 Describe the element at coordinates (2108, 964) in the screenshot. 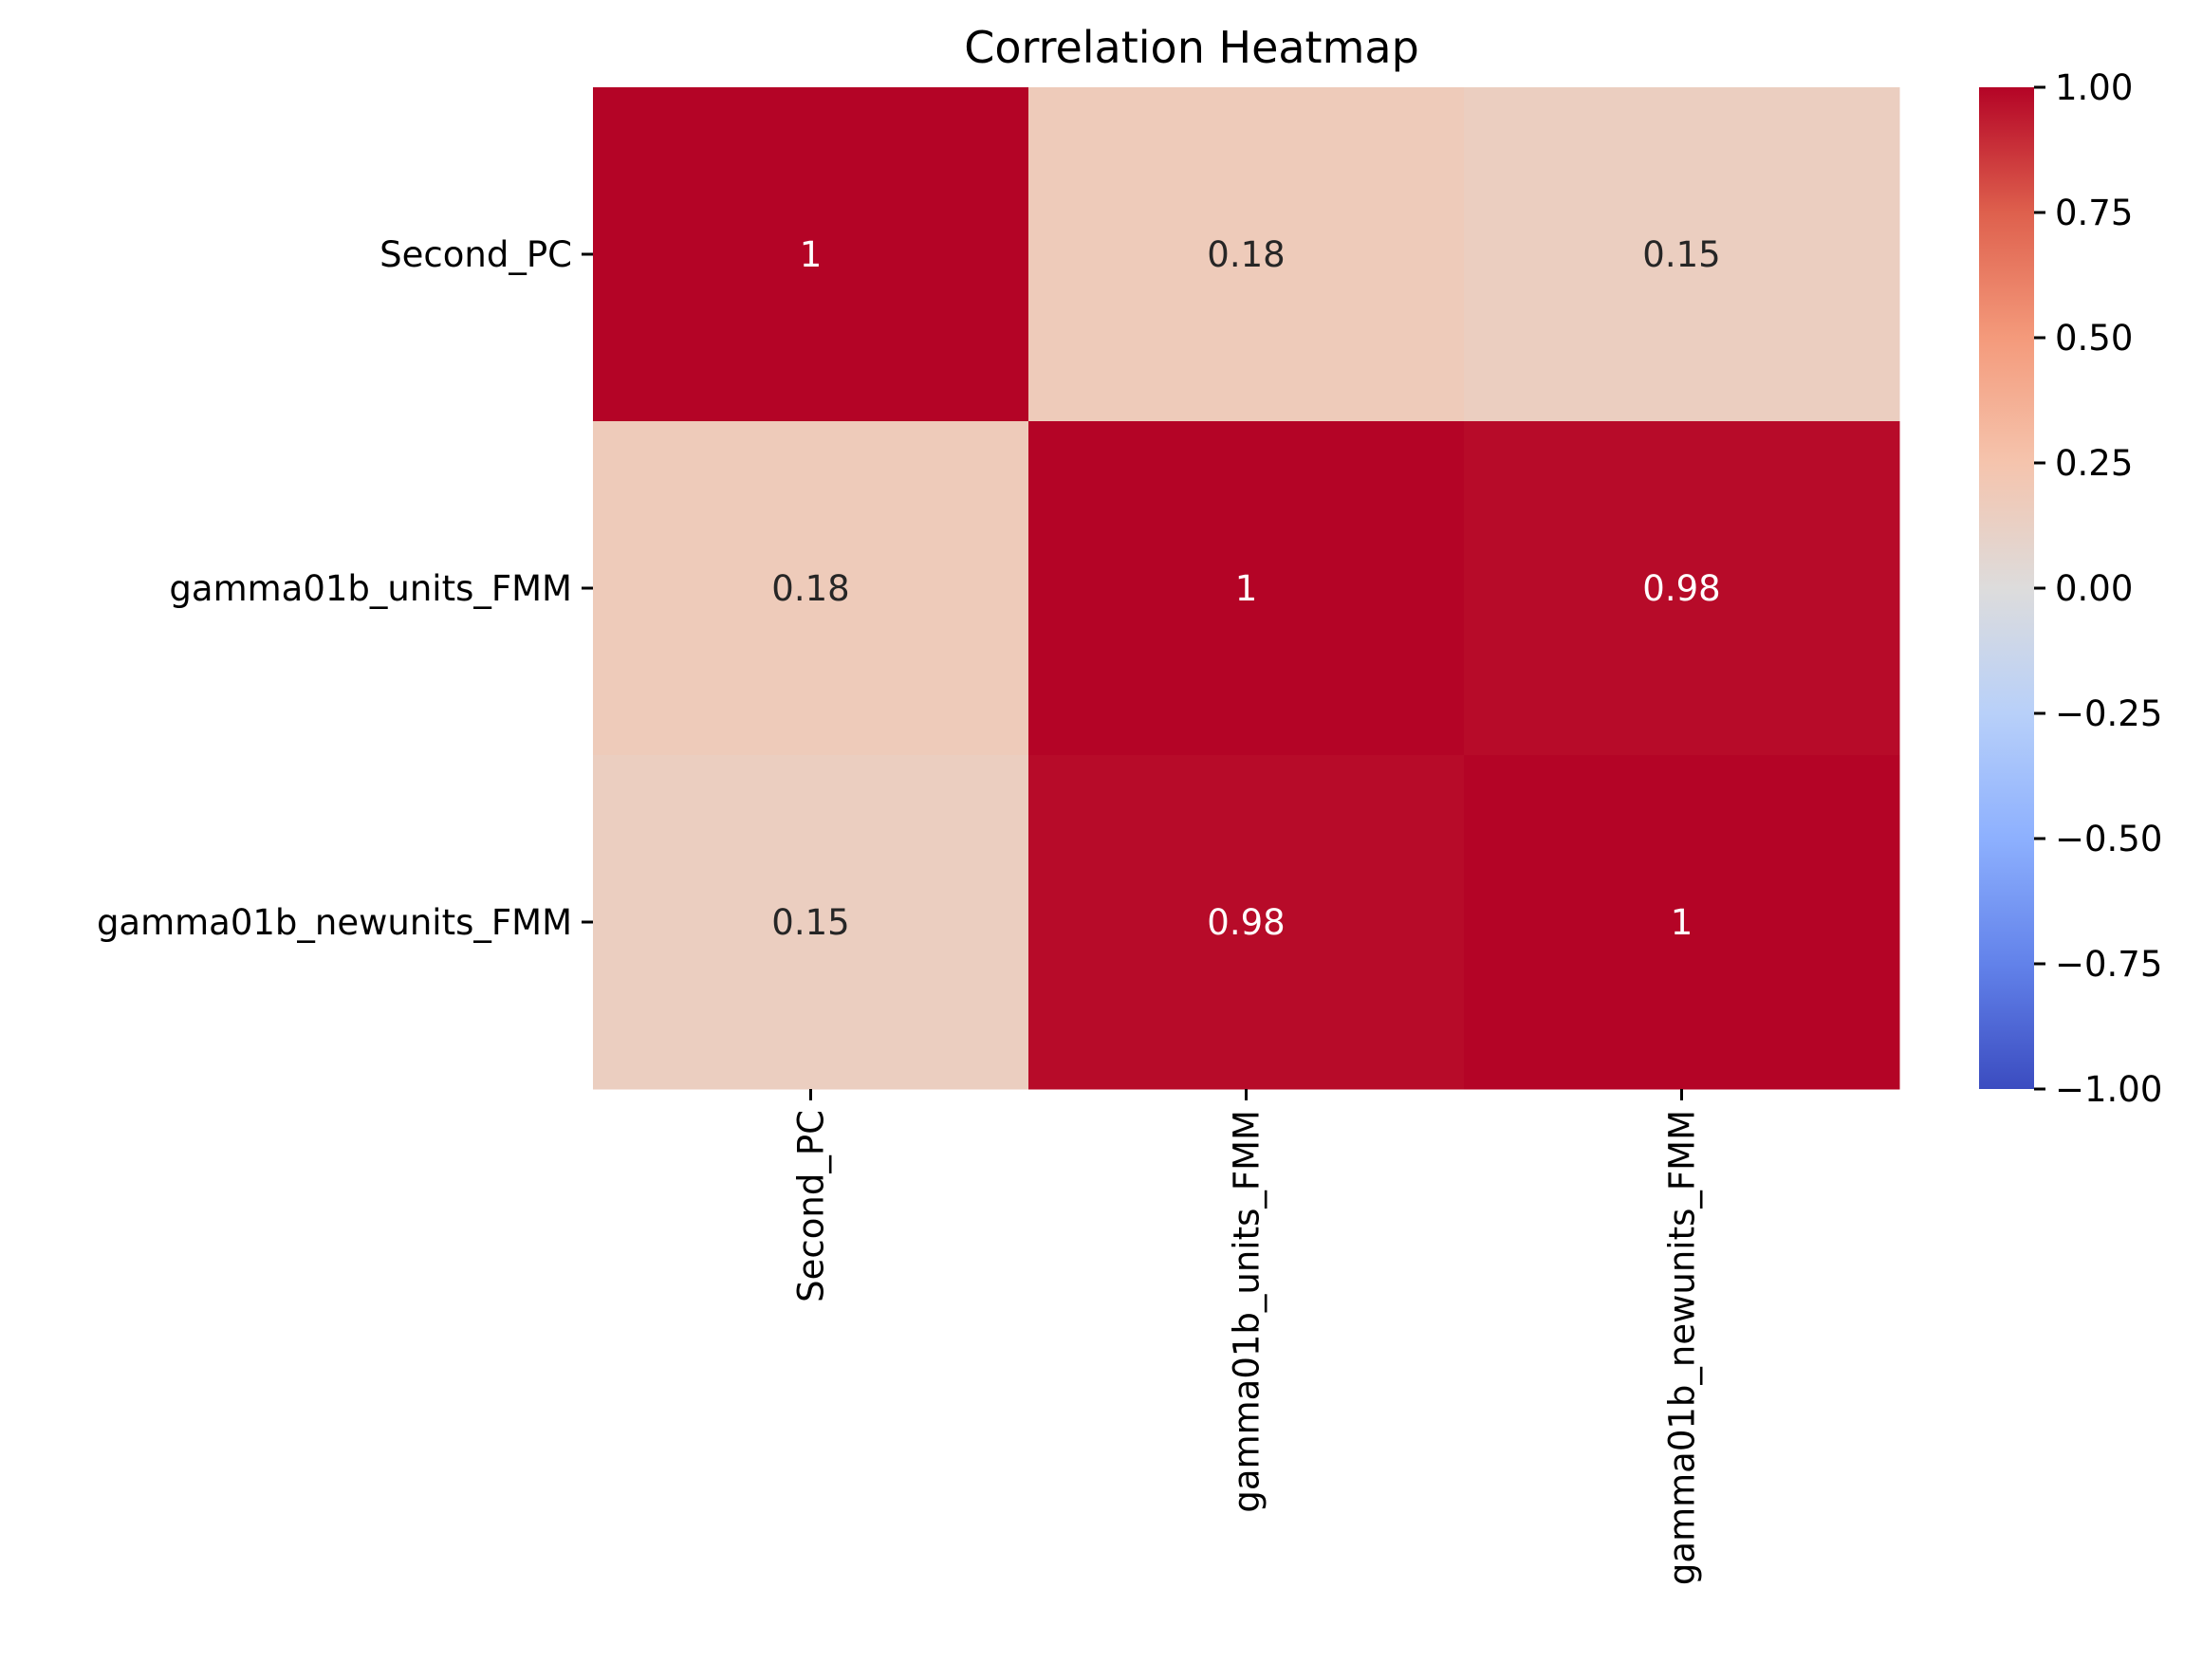

I see `colorbar-tick-label: −0.75` at that location.